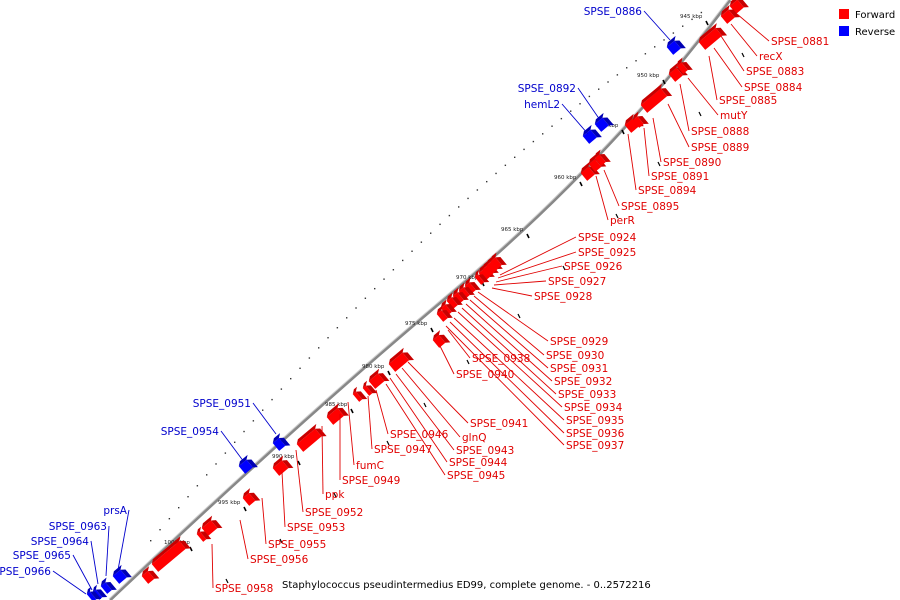 This screenshot has height=600, width=900. I want to click on gene-label-spse_0944: SPSE_0944, so click(448, 423).